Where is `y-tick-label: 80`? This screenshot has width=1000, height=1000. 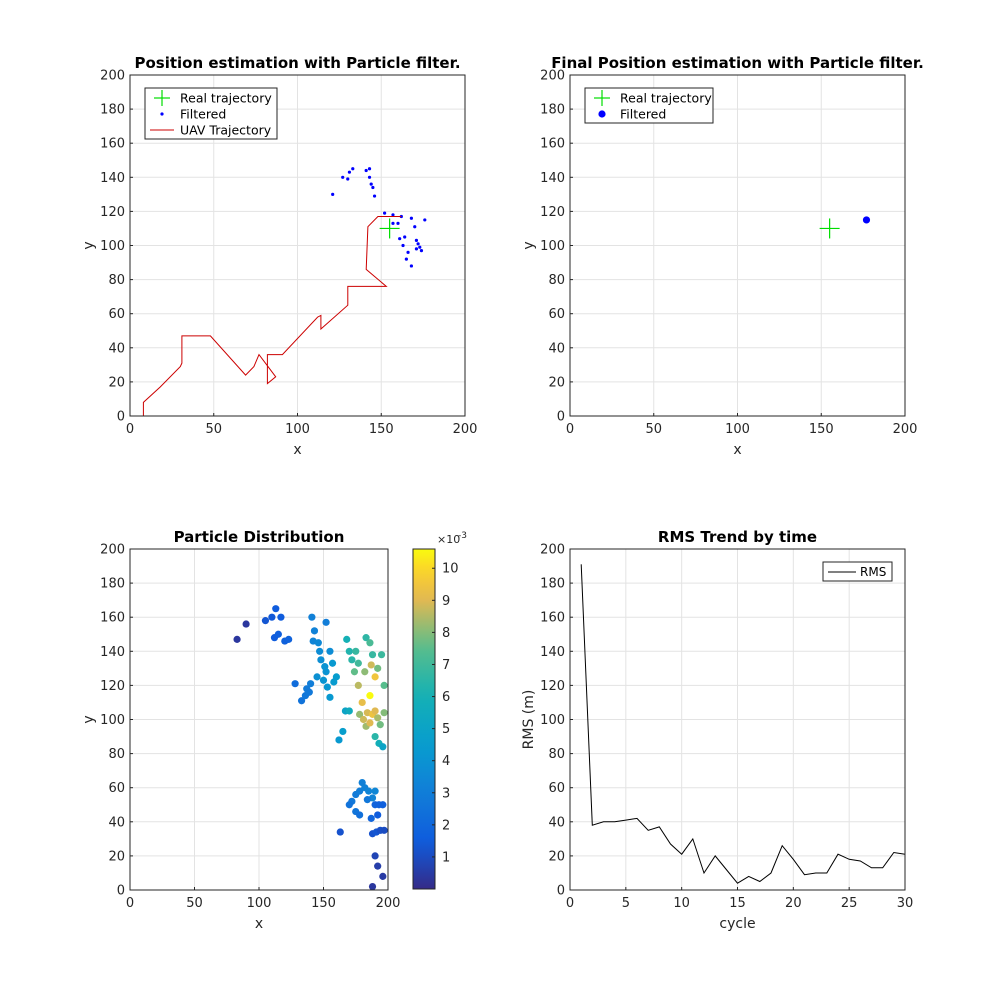
y-tick-label: 80 is located at coordinates (116, 754).